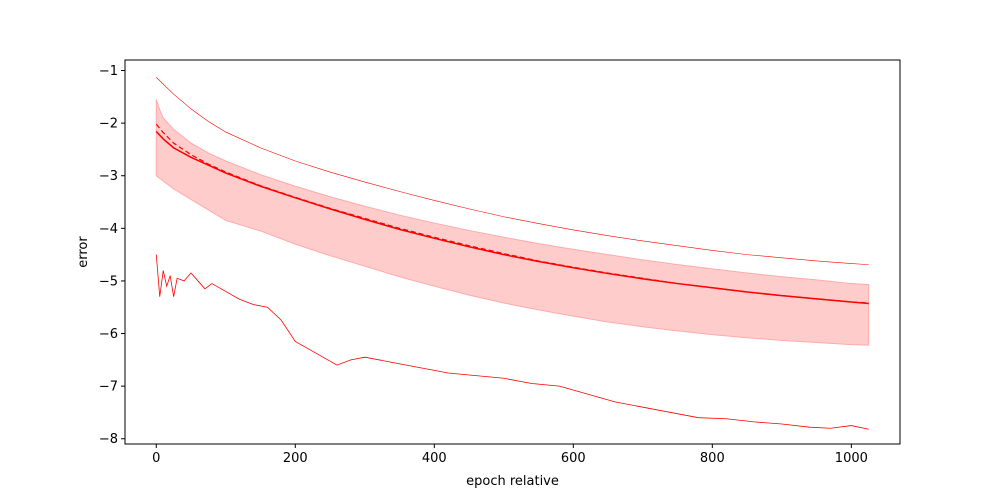 This screenshot has height=500, width=1000. I want to click on y-tick-label: −4, so click(108, 229).